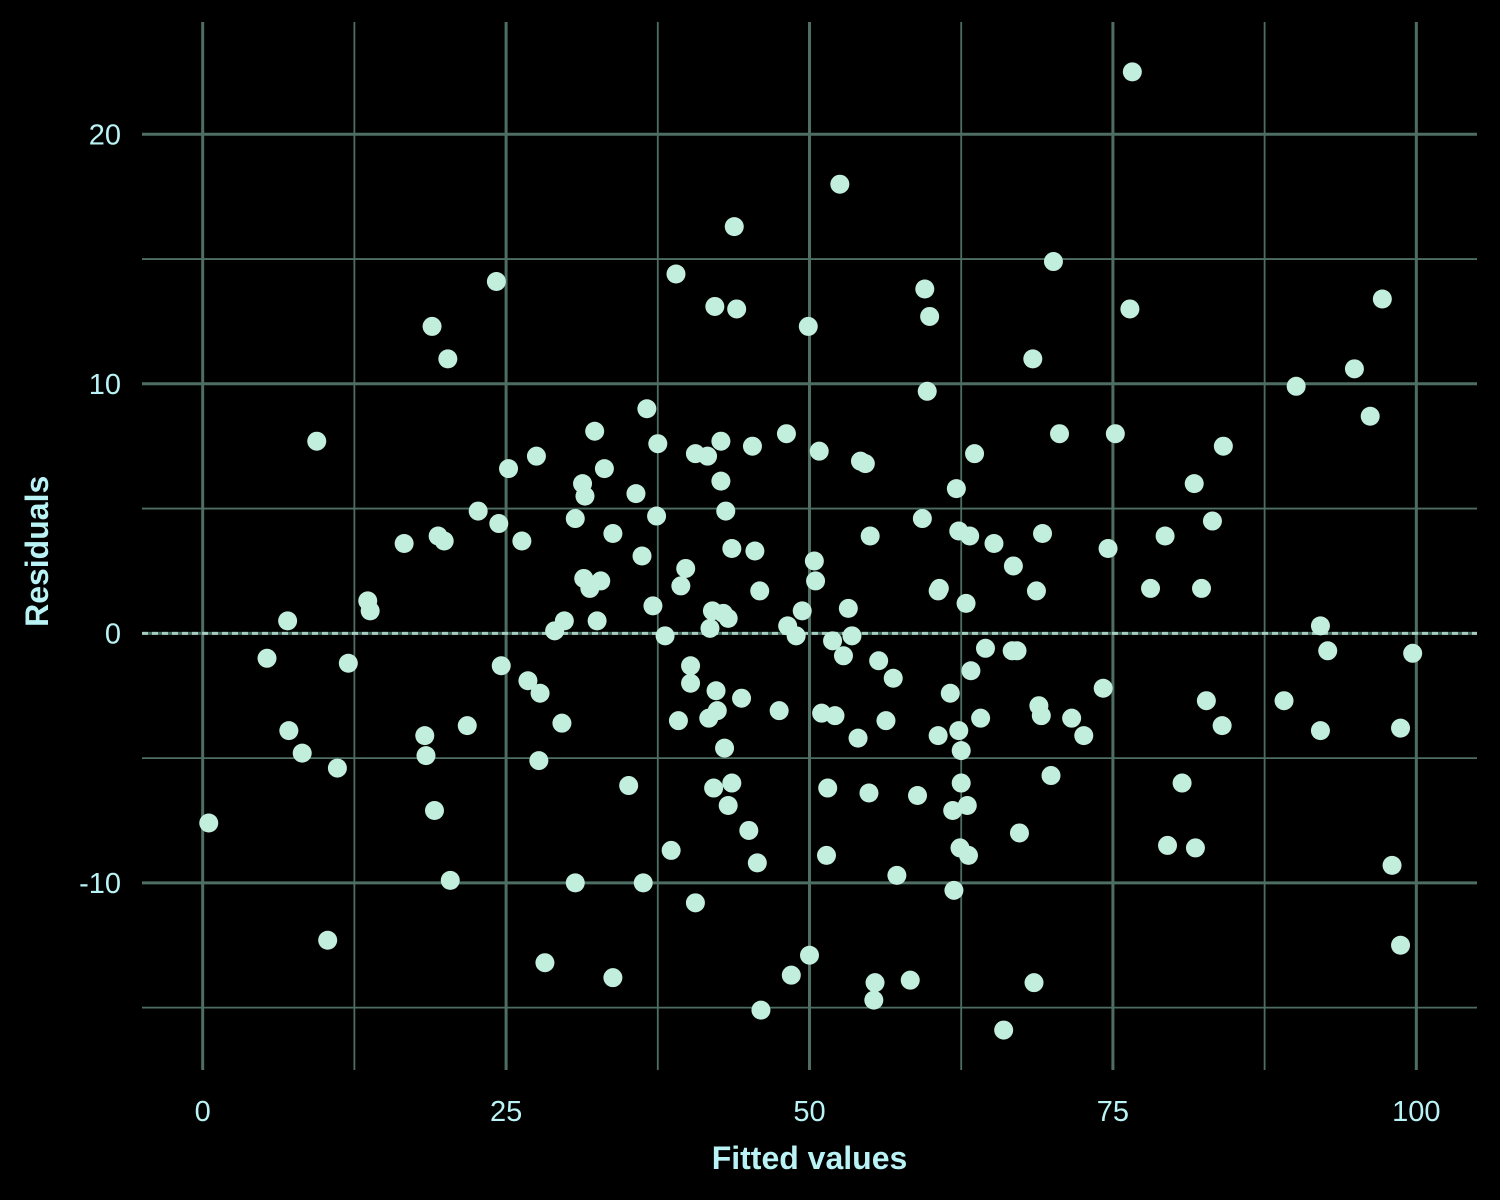  I want to click on y-tick-label: 10, so click(105, 385).